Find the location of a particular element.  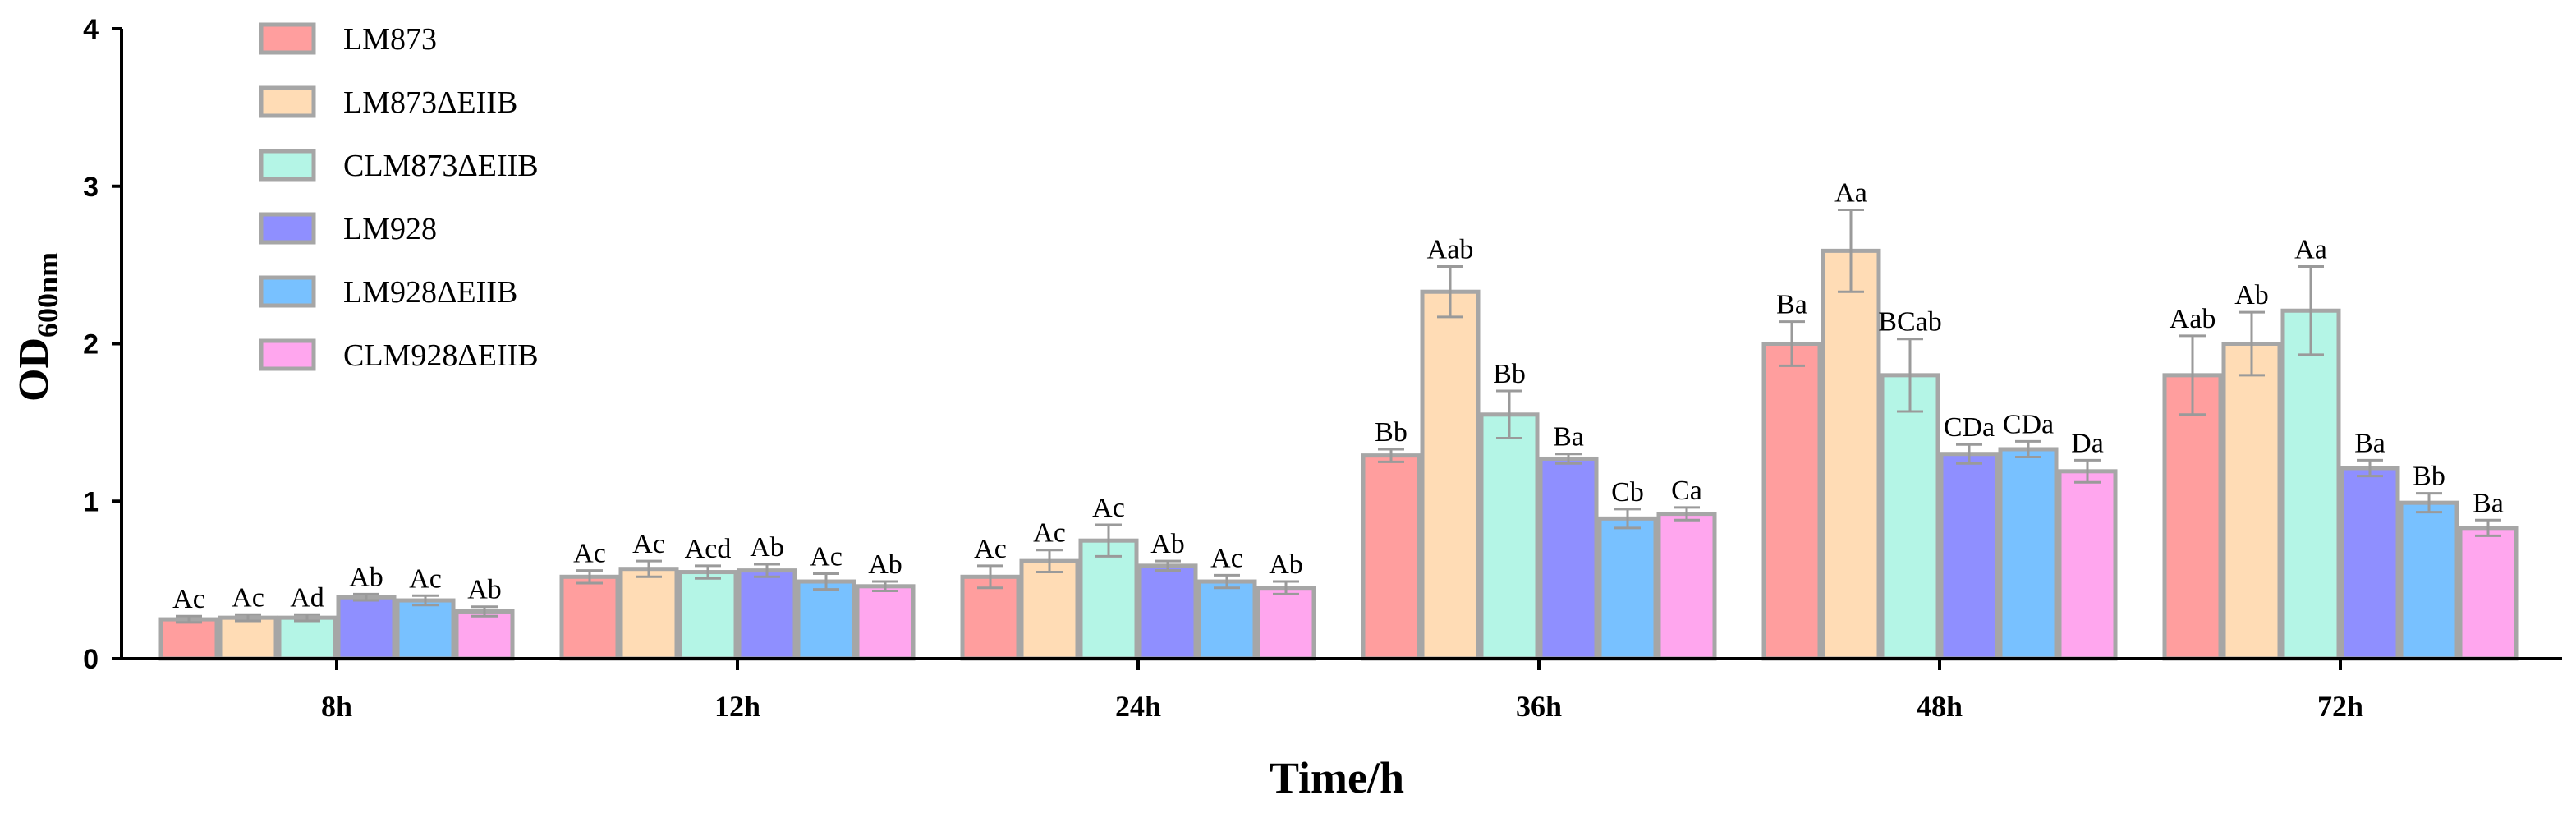

legend-label: LM928 is located at coordinates (390, 229).